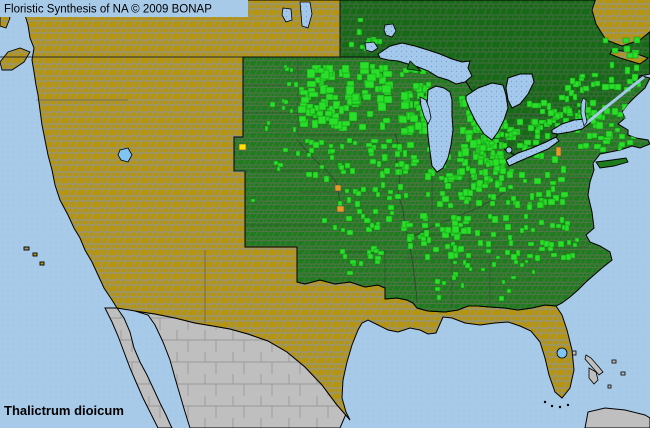 Image resolution: width=650 pixels, height=428 pixels. I want to click on lake-st-clair, so click(509, 150).